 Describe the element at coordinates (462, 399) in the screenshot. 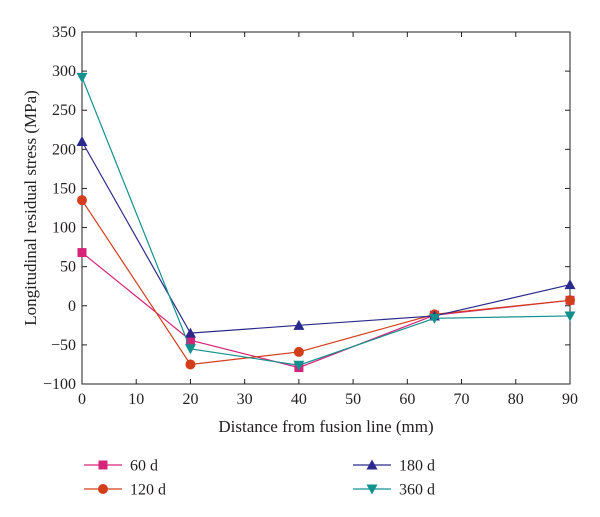

I see `x-tick-label: 70` at that location.